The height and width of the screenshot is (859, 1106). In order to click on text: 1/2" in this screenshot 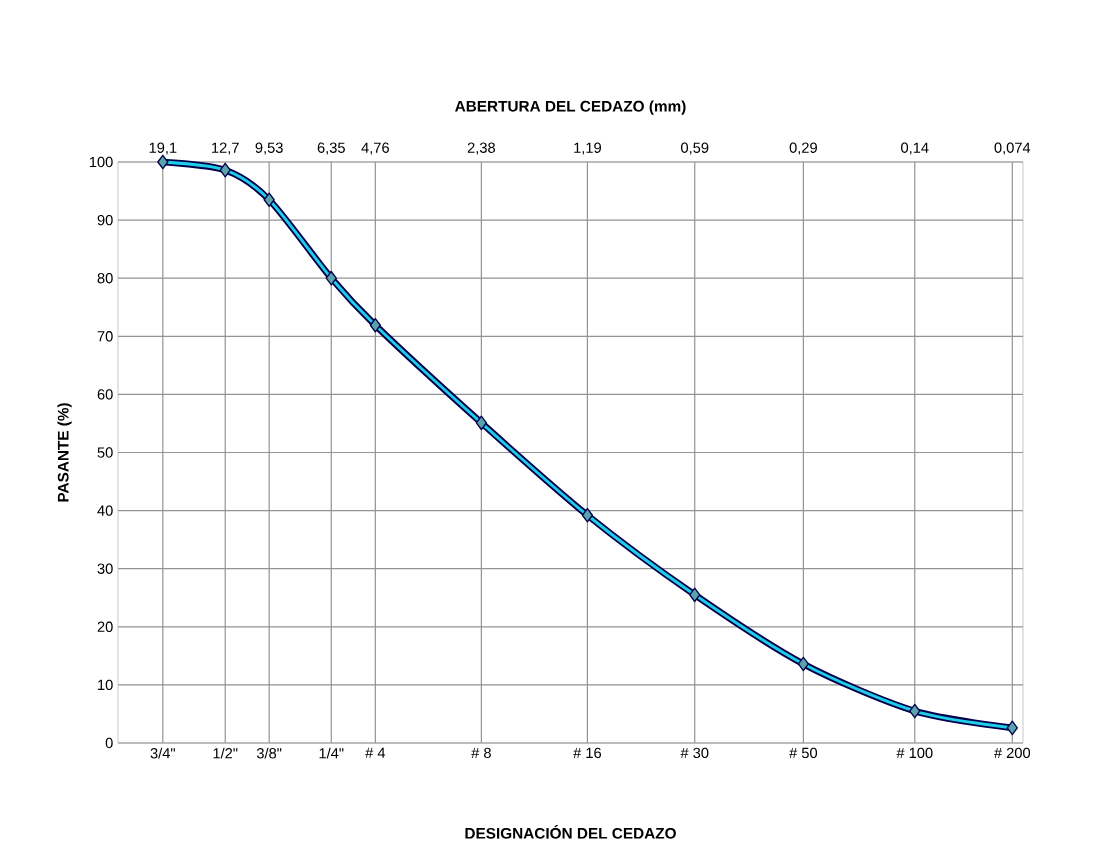, I will do `click(225, 753)`.